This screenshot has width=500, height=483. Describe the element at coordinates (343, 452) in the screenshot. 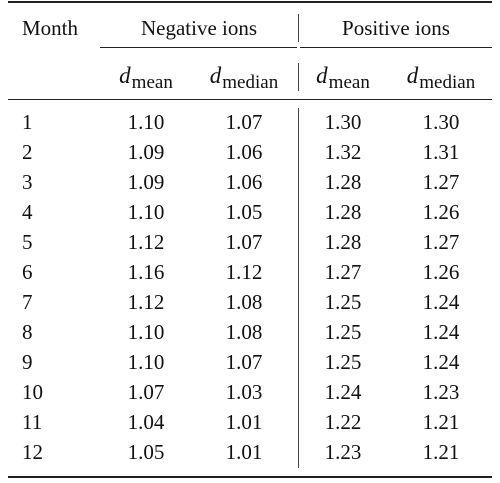

I see `pos-mean-cell: 1.23` at that location.